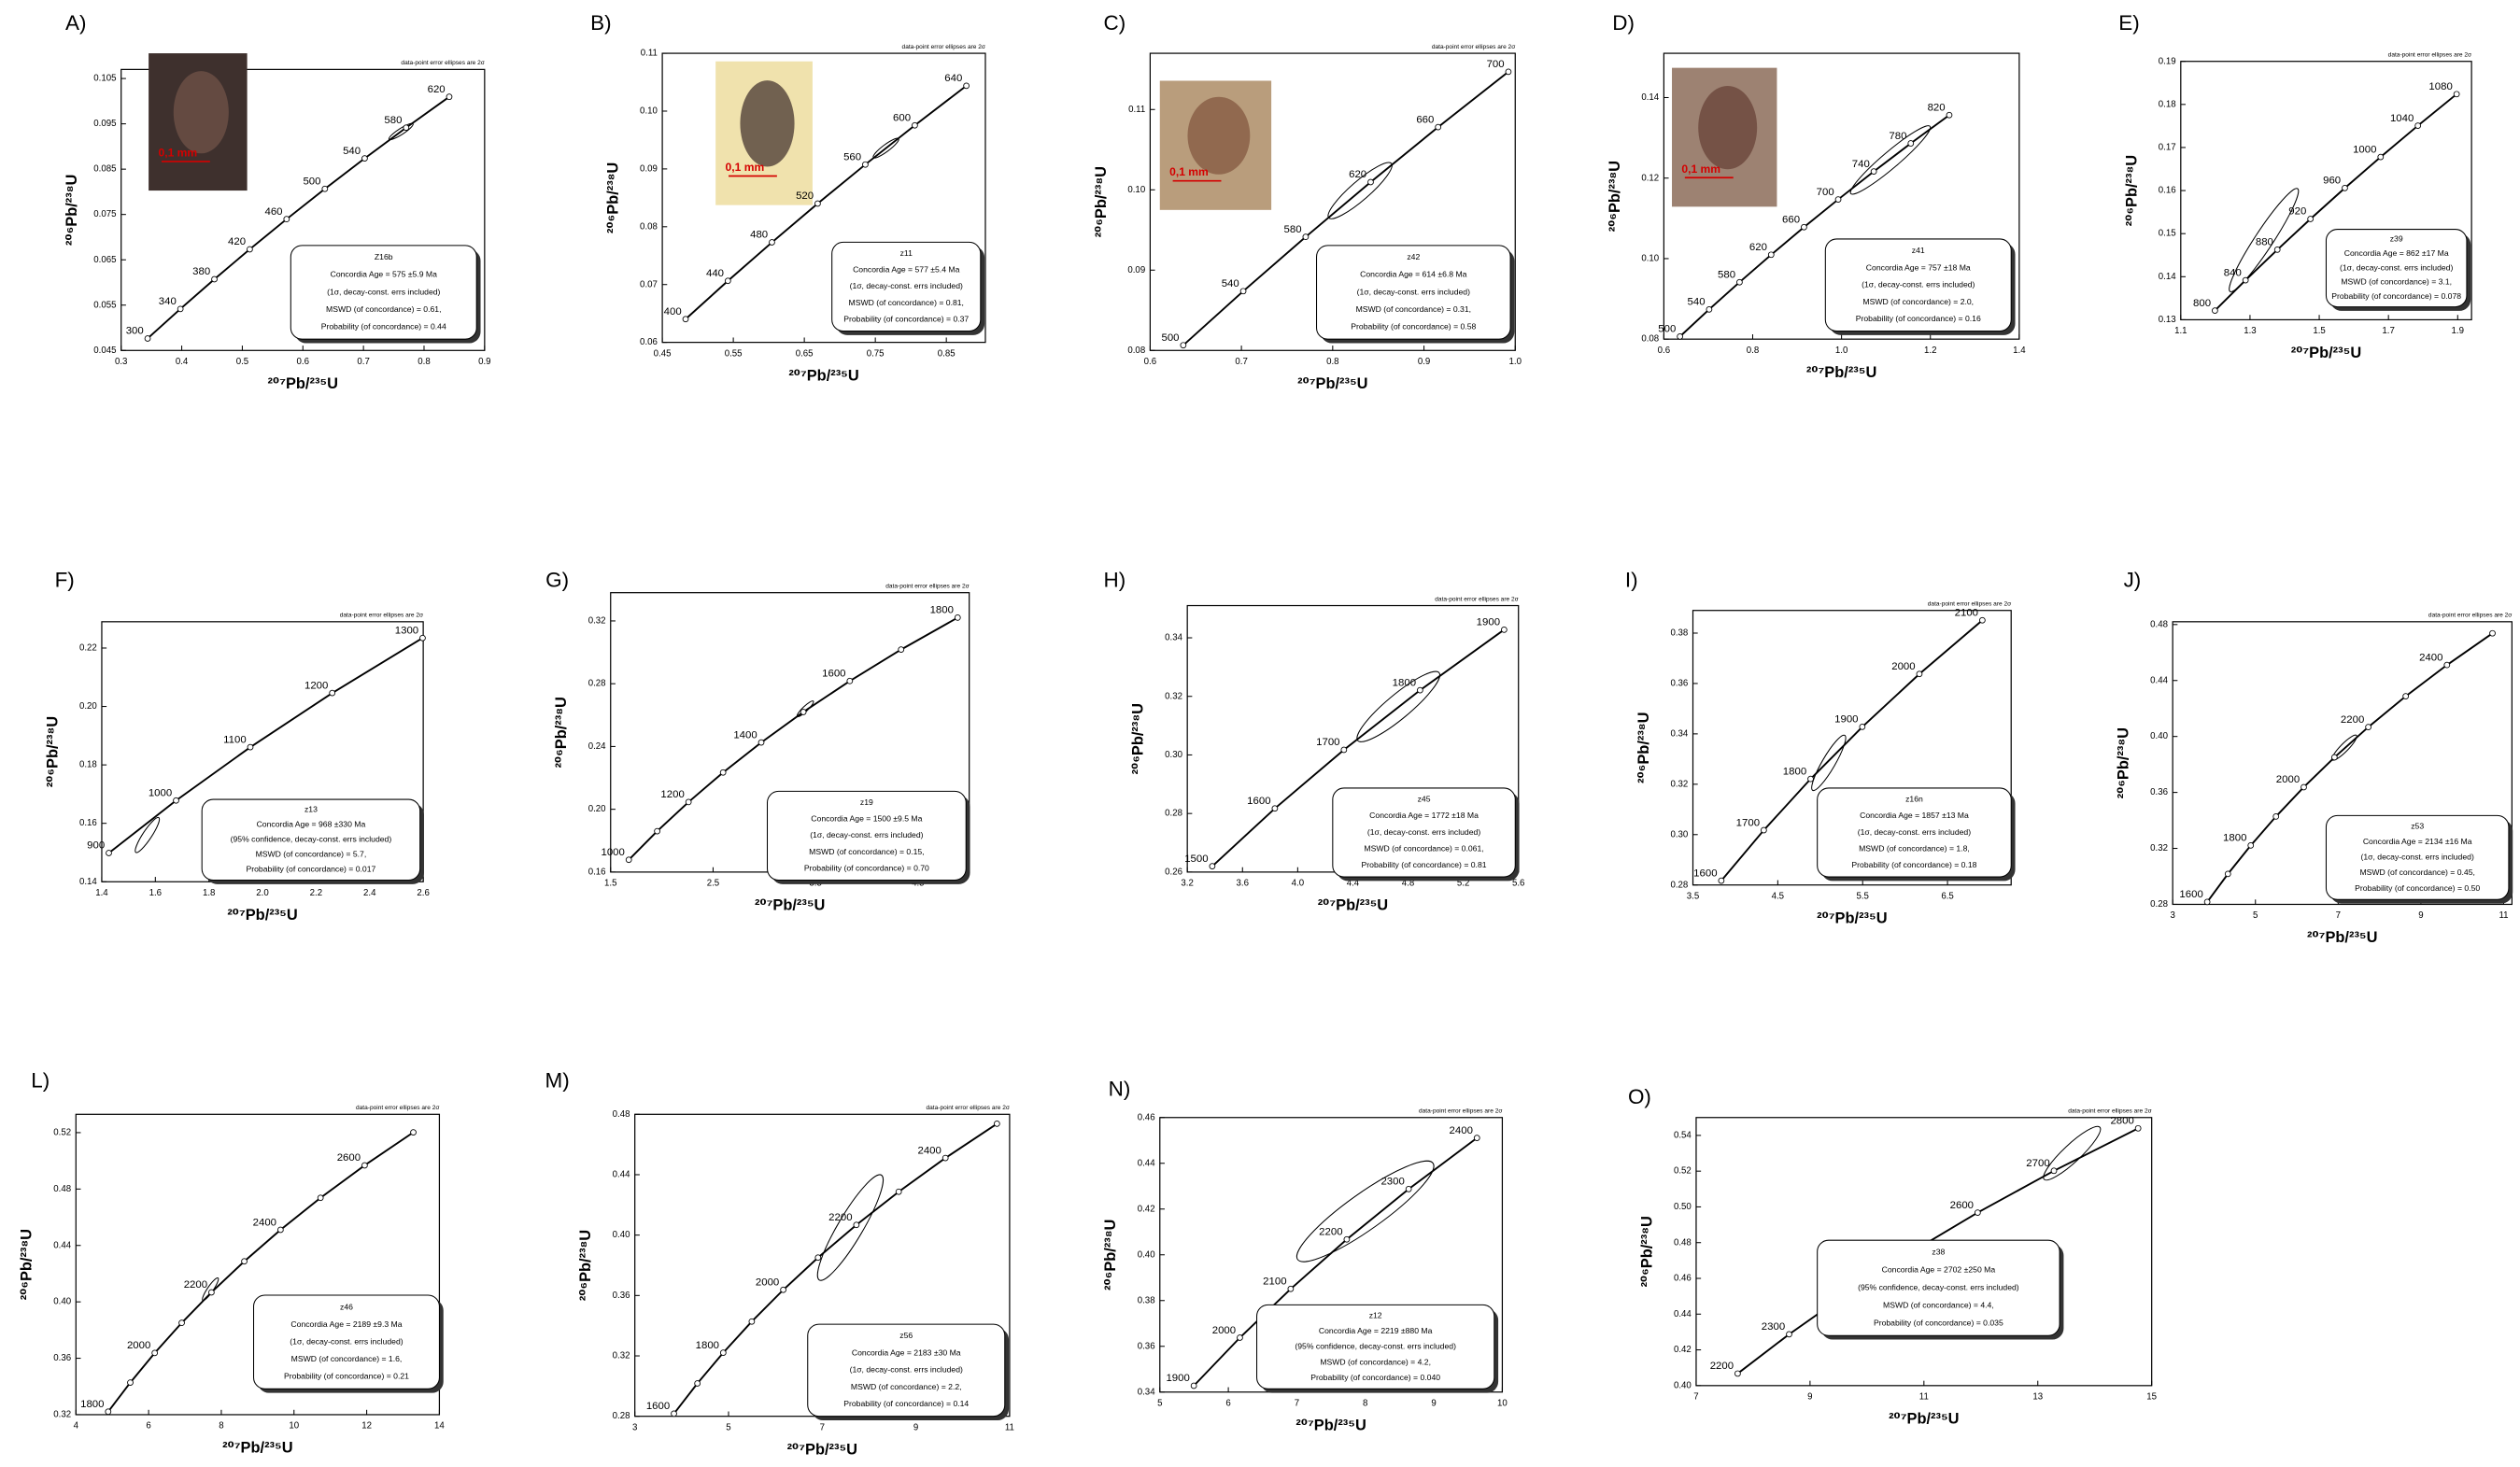 The height and width of the screenshot is (1467, 2520). I want to click on plot-frame, so click(2342, 763).